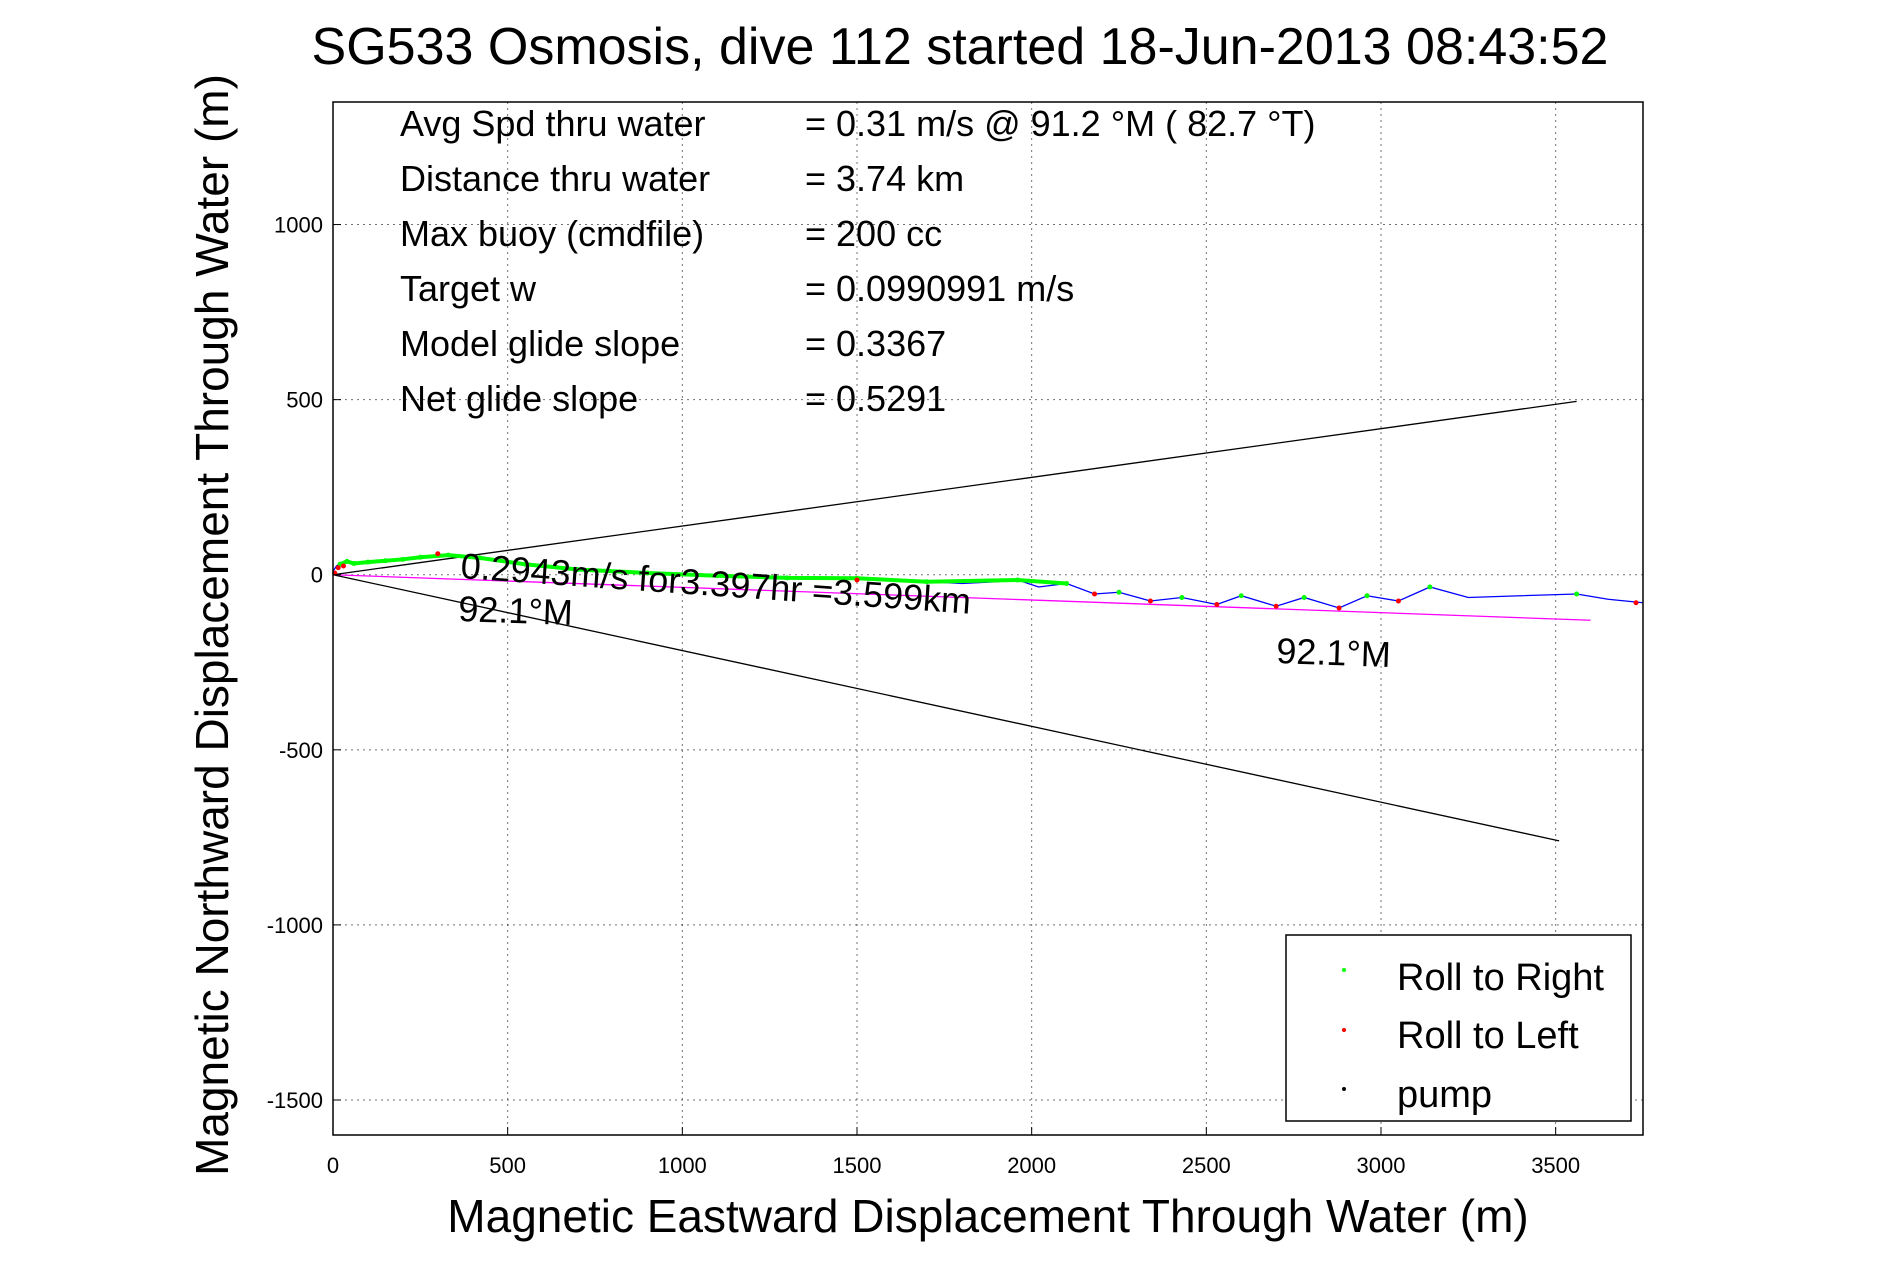  What do you see at coordinates (884, 178) in the screenshot?
I see `stat-value: = 3.74 km` at bounding box center [884, 178].